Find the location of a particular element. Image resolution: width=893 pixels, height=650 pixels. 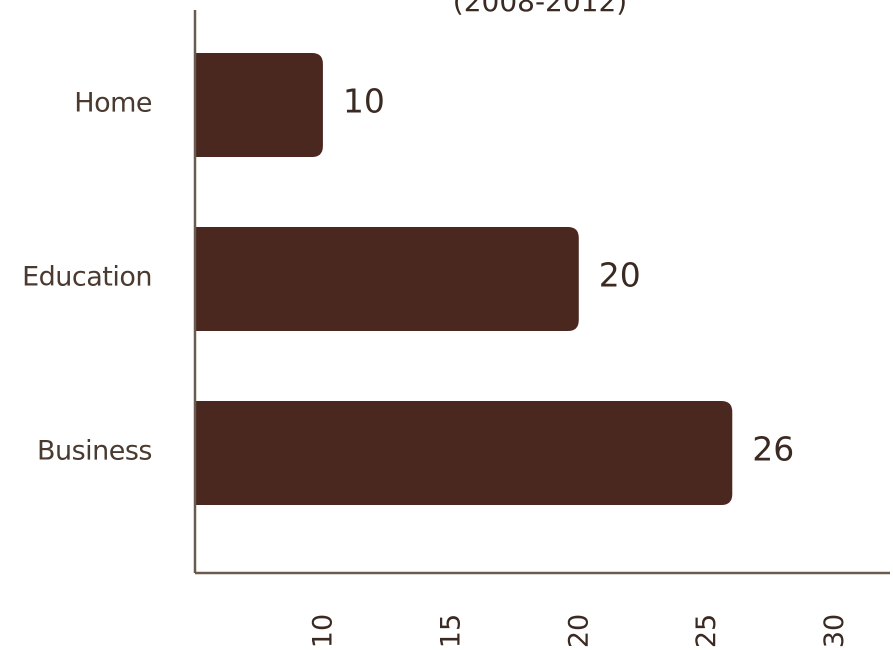

value-label-education: 20 is located at coordinates (620, 275).